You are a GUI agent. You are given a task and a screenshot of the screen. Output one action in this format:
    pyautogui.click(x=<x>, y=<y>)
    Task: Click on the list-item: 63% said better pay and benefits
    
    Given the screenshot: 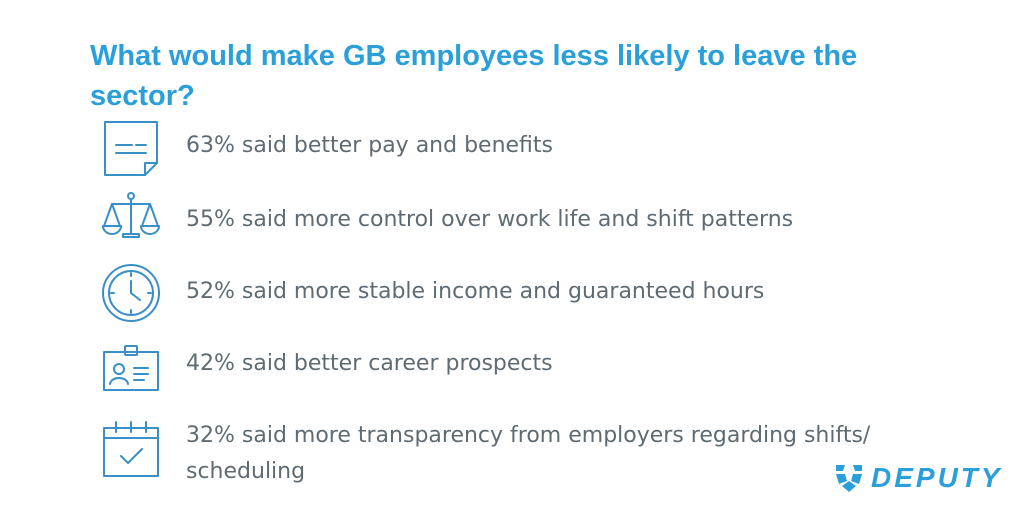 What is the action you would take?
    pyautogui.click(x=493, y=149)
    